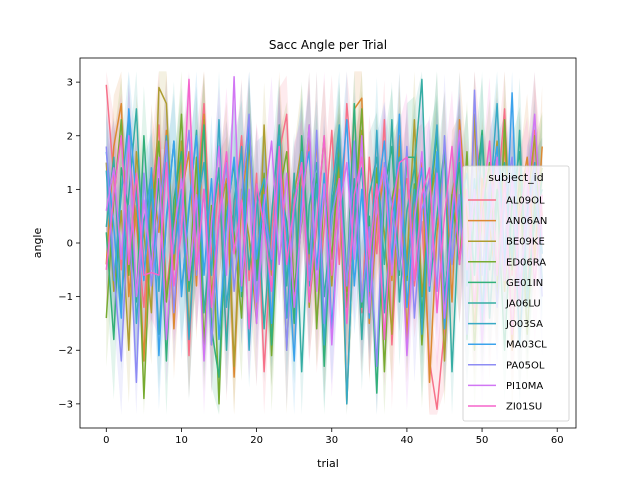  What do you see at coordinates (526, 345) in the screenshot?
I see `legend-label-ma03cl: MA03CL` at bounding box center [526, 345].